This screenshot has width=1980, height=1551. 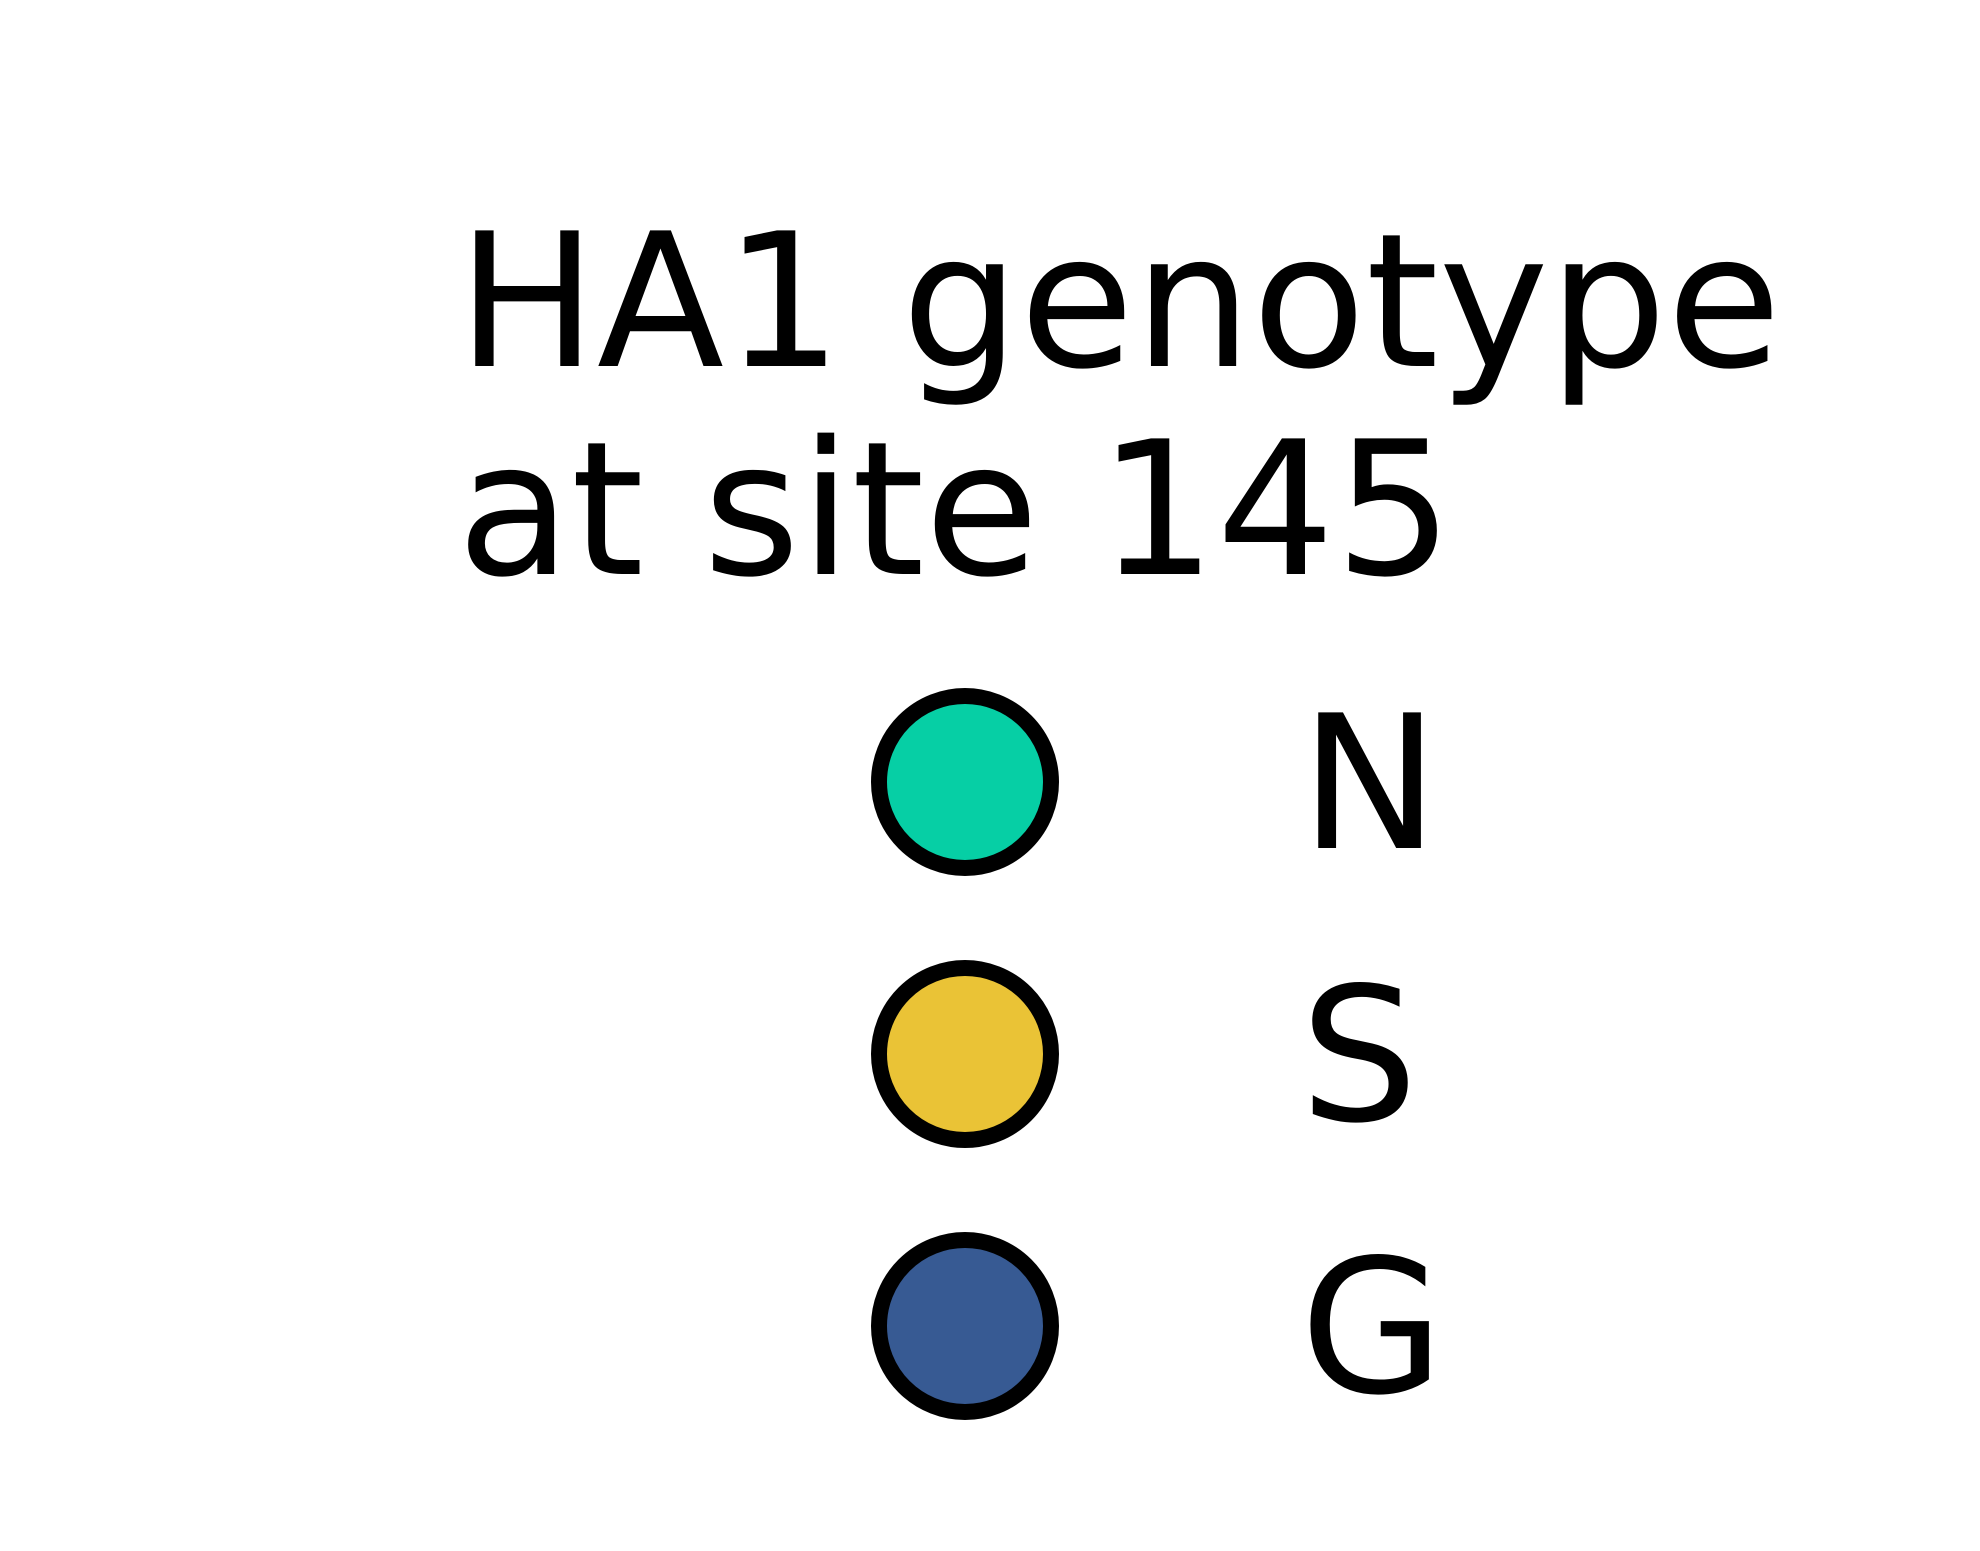 What do you see at coordinates (1155, 783) in the screenshot?
I see `legend-entry-n: N` at bounding box center [1155, 783].